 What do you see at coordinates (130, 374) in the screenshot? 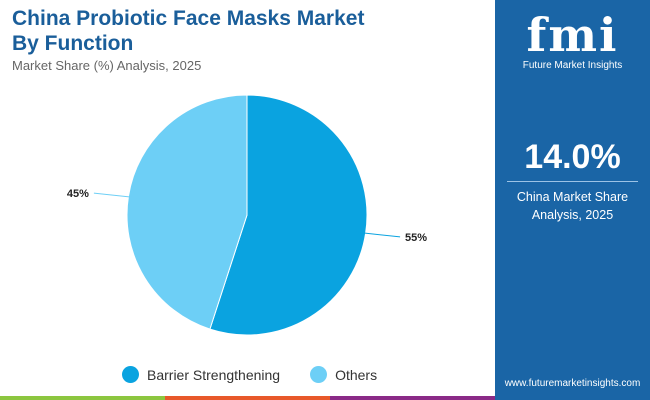
I see `legend-swatch-barrier` at bounding box center [130, 374].